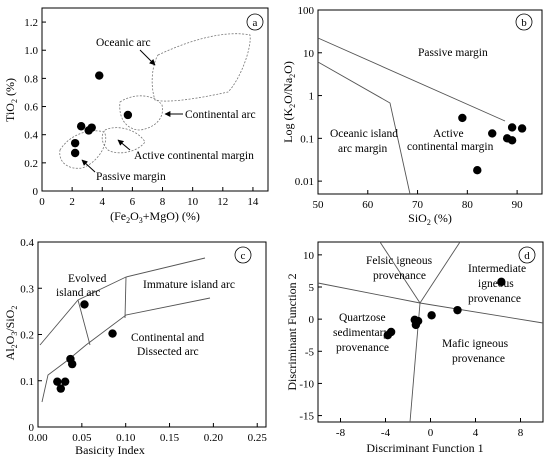 This screenshot has width=550, height=458. Describe the element at coordinates (103, 202) in the screenshot. I see `panel-a-xtick-label: 4` at that location.